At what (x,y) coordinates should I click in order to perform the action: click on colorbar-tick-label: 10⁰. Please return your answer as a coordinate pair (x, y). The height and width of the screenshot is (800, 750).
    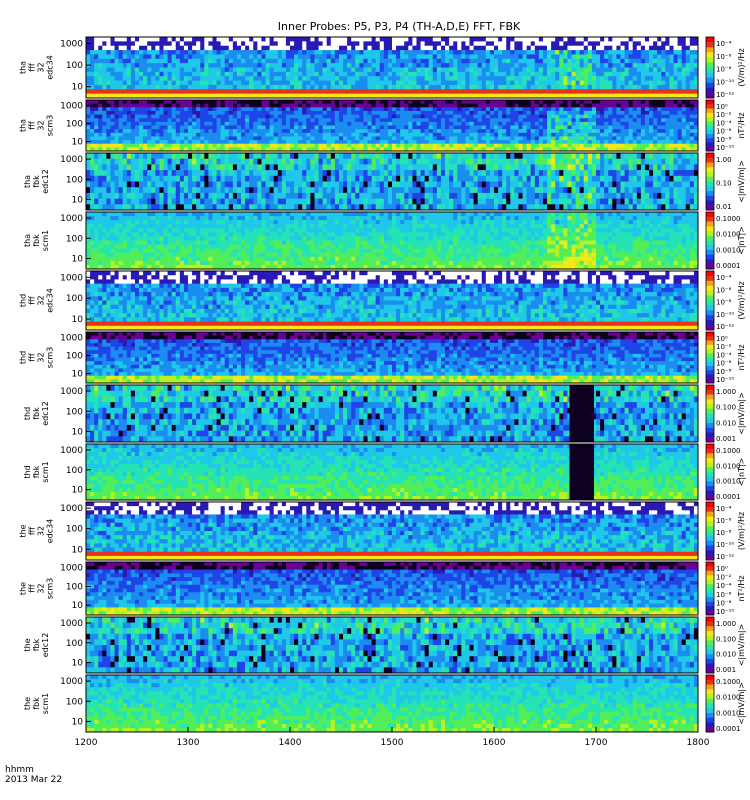
    Looking at the image, I should click on (722, 107).